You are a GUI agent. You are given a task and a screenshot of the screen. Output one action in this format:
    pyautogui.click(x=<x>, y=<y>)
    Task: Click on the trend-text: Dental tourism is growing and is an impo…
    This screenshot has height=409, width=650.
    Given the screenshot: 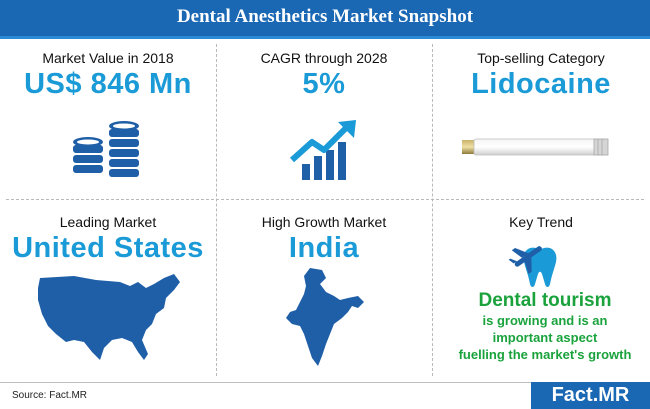 What is the action you would take?
    pyautogui.click(x=545, y=326)
    